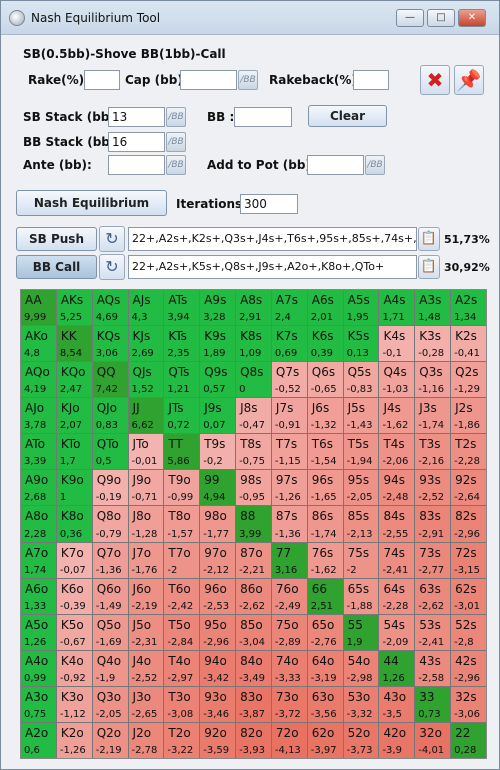  I want to click on hand-cell: Q4s -1,03, so click(397, 380).